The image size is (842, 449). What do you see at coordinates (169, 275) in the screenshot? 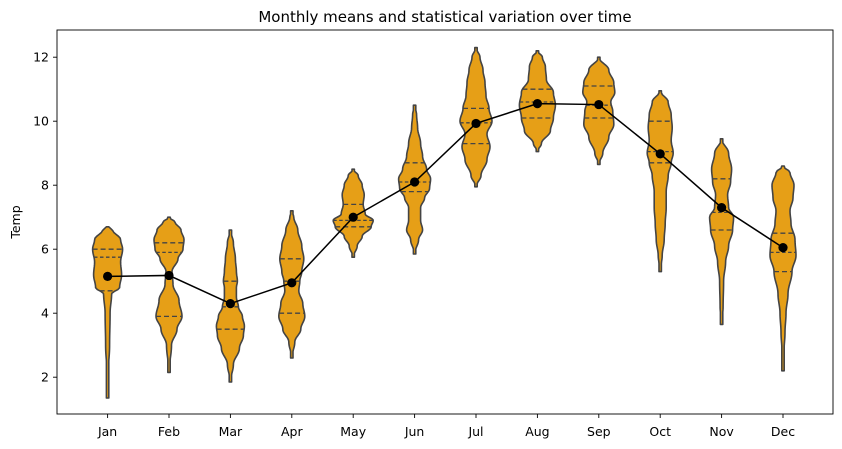
I see `mean-point-feb` at bounding box center [169, 275].